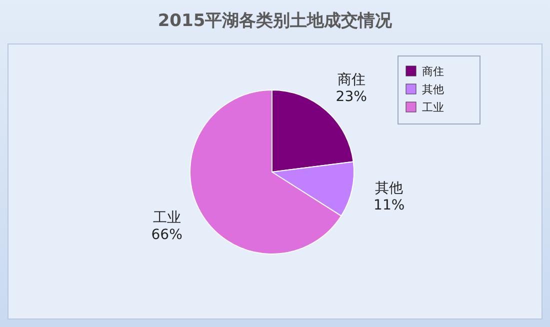 This screenshot has height=327, width=550. What do you see at coordinates (351, 96) in the screenshot?
I see `data-label: 23%` at bounding box center [351, 96].